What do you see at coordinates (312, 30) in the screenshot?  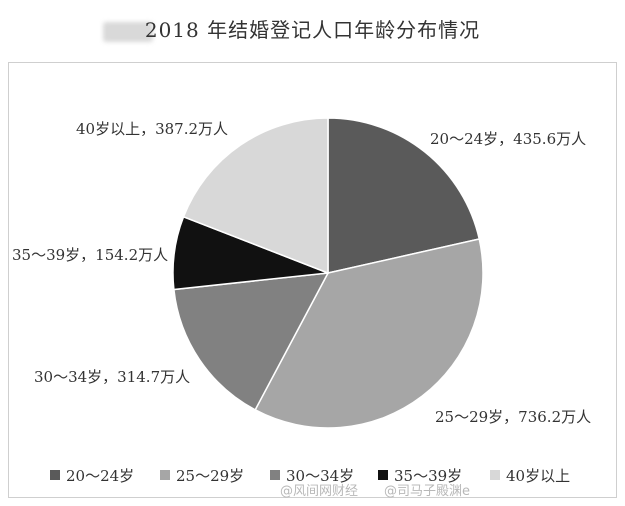 I see `chart-title: 2018 年结婚登记人口年龄分布情况` at bounding box center [312, 30].